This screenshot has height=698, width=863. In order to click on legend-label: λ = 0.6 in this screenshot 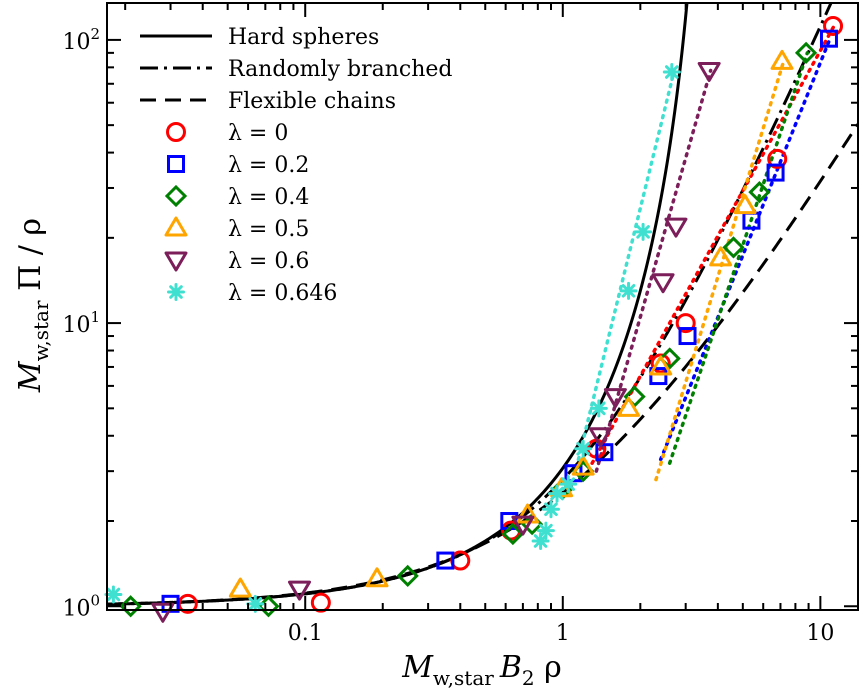, I will do `click(268, 261)`.